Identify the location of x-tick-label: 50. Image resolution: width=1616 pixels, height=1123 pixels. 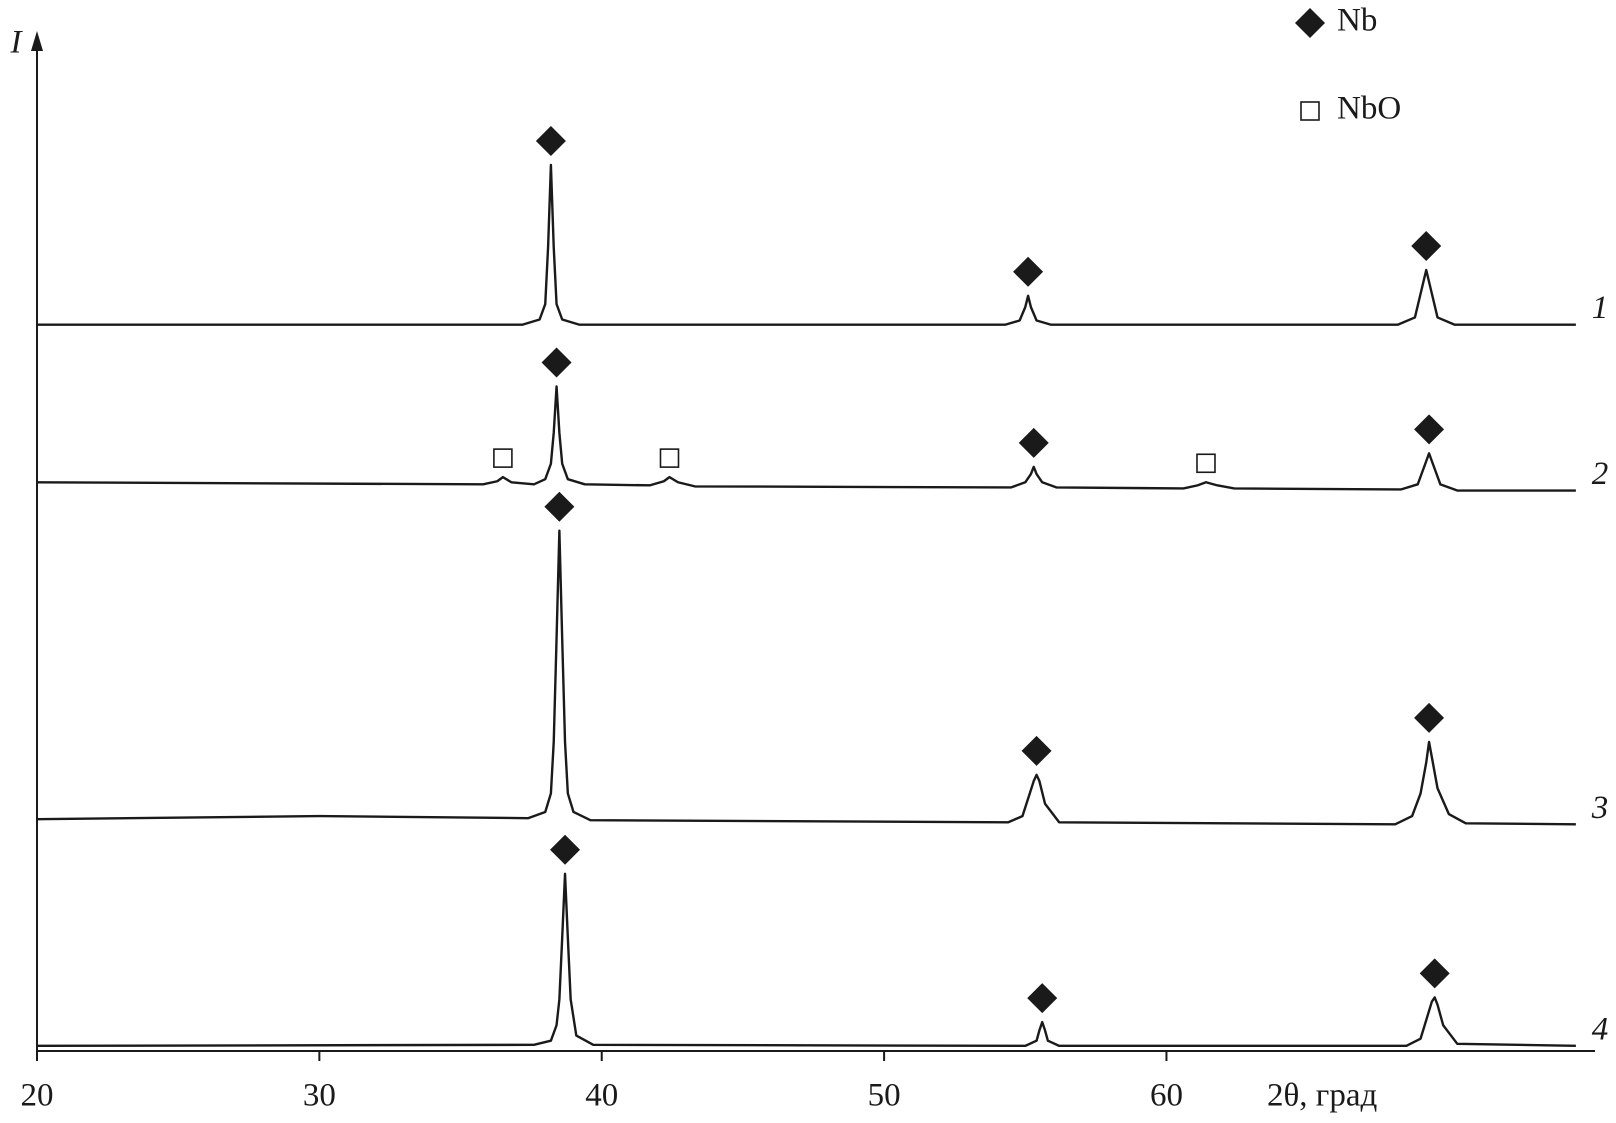
(884, 1096).